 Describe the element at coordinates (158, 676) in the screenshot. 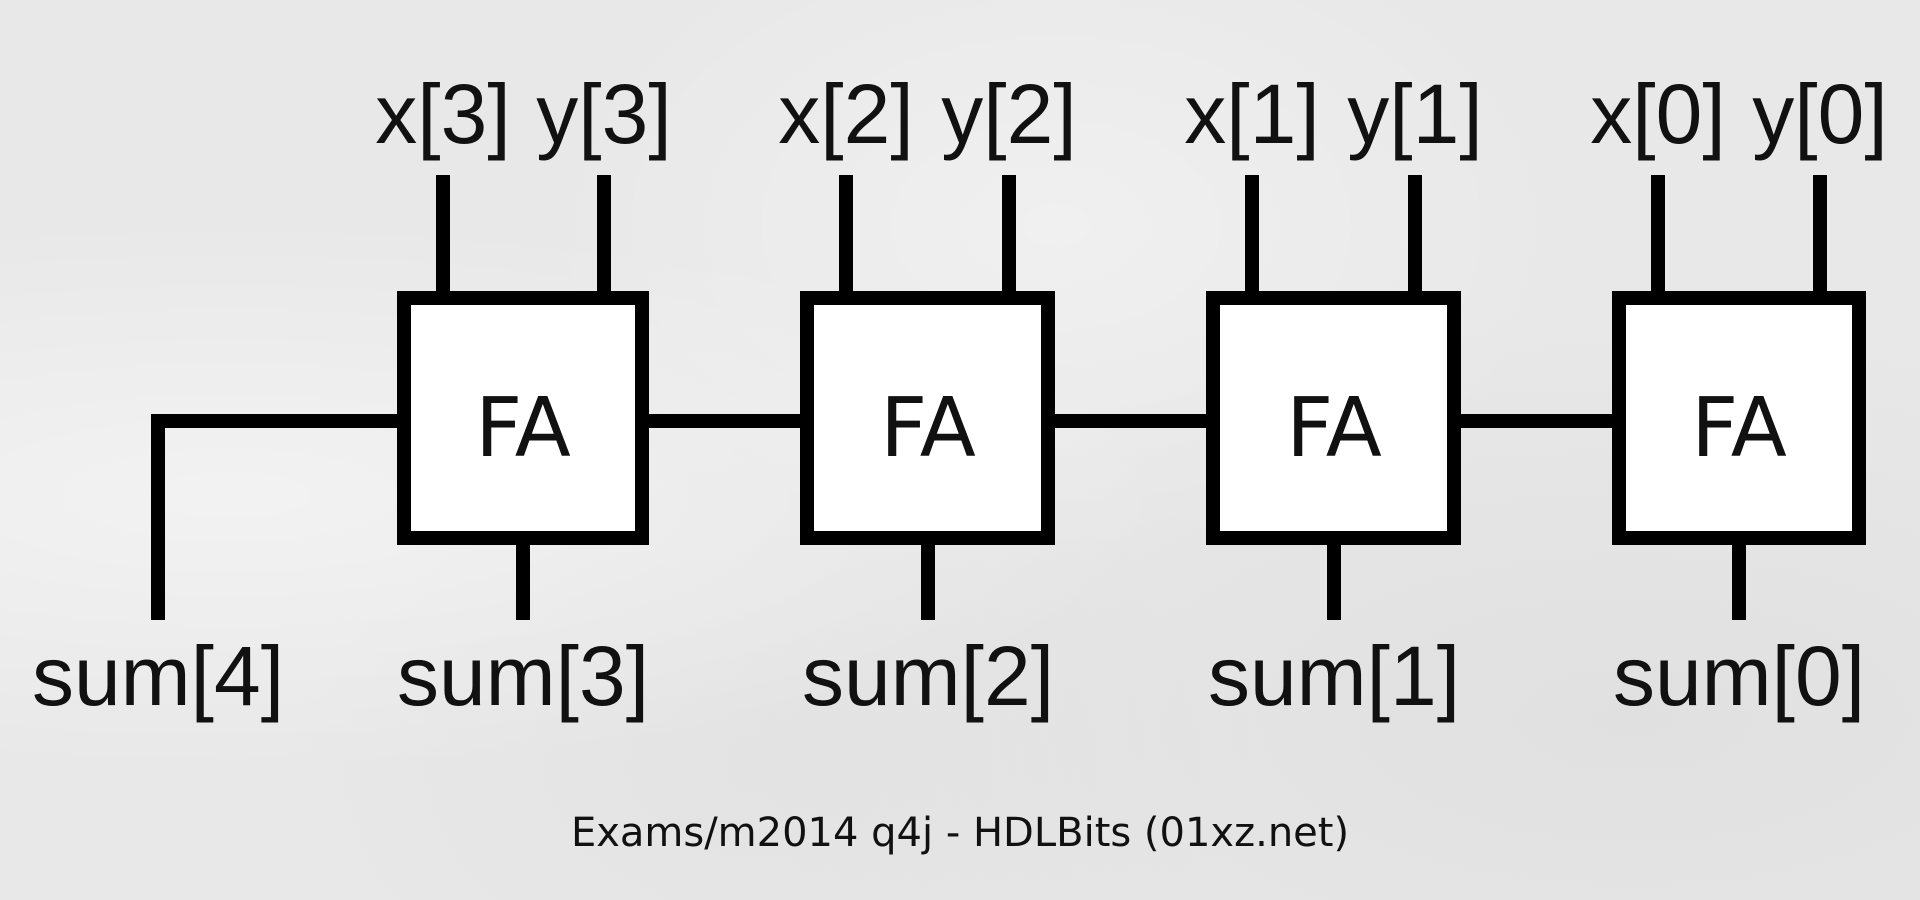

I see `carry-out-label: sum[4]` at that location.